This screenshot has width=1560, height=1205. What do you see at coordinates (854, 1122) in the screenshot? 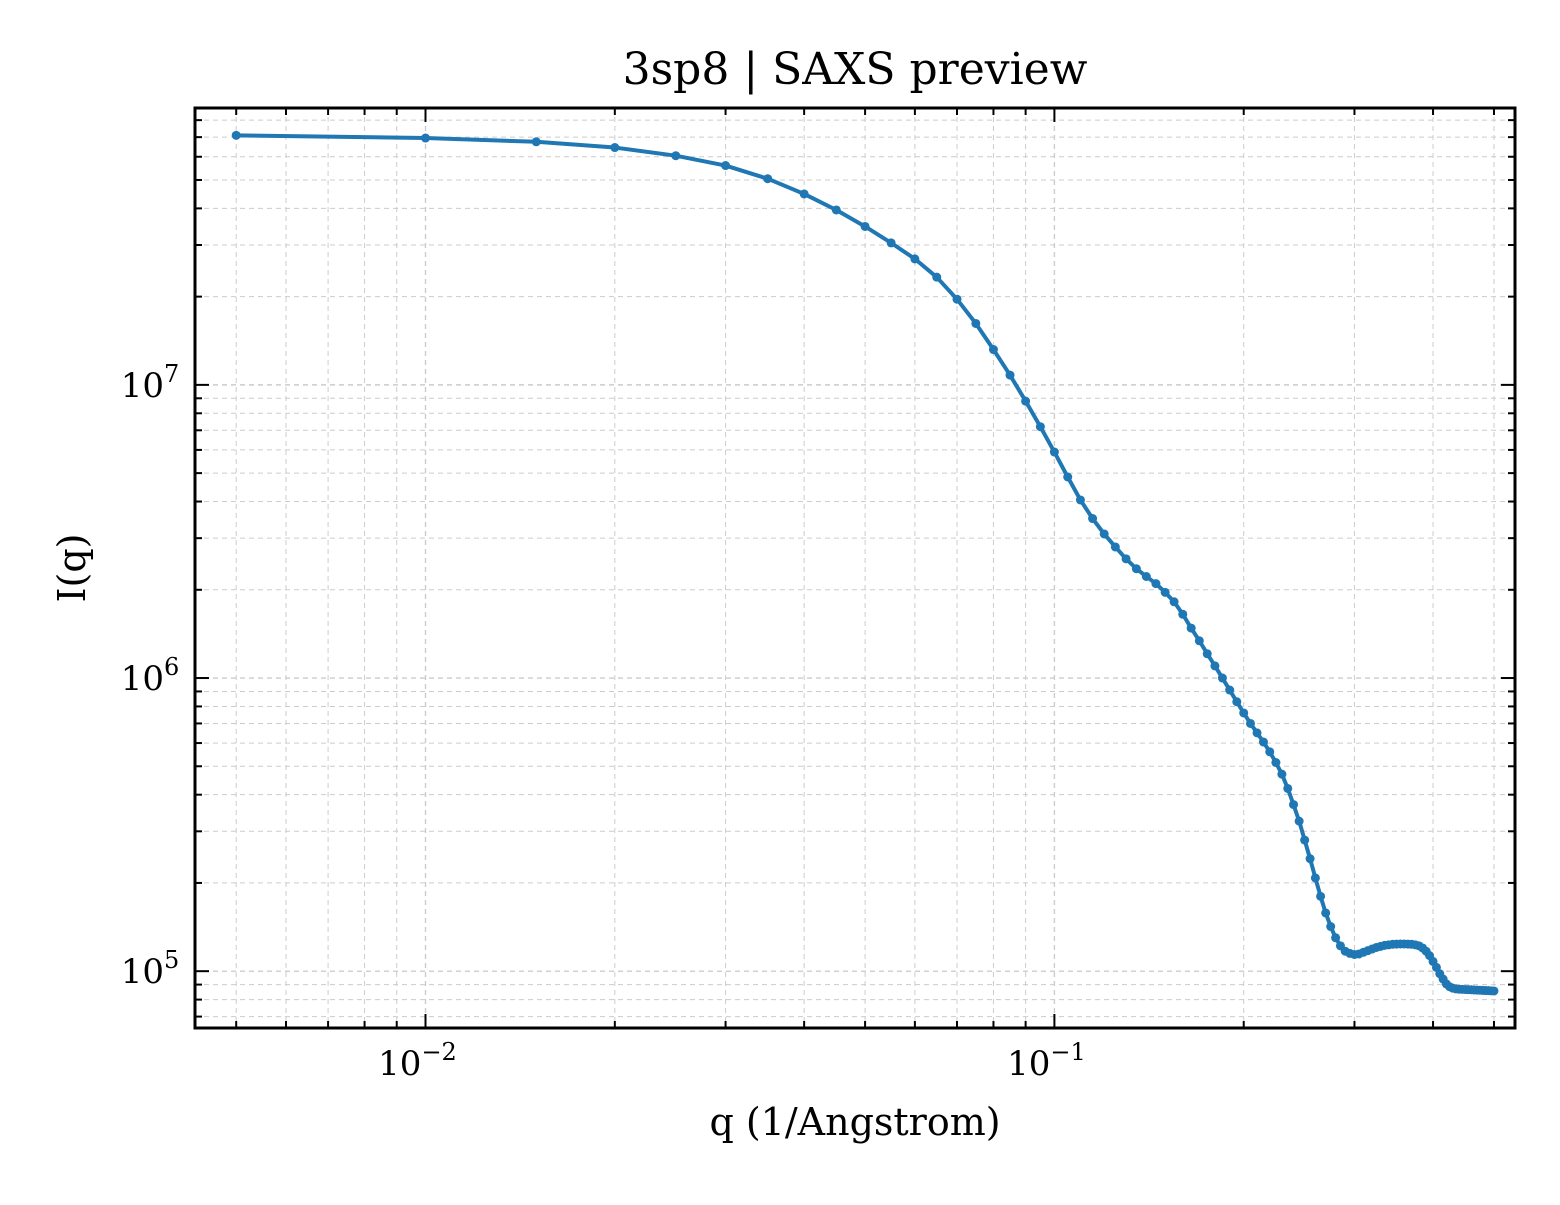
I see `x-axis-label: q (1/Angstrom)` at bounding box center [854, 1122].